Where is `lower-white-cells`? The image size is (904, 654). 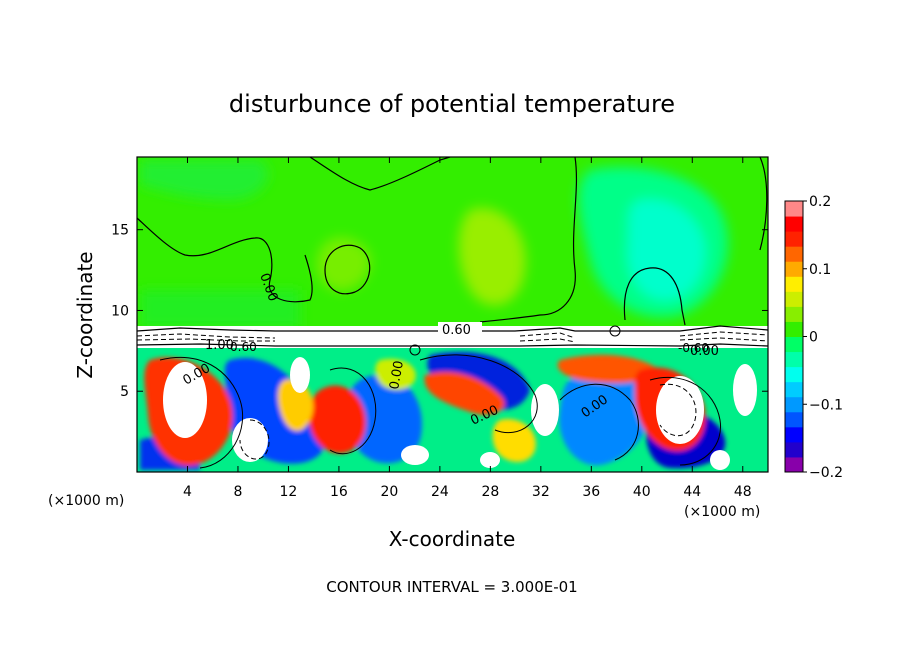 lower-white-cells is located at coordinates (460, 413).